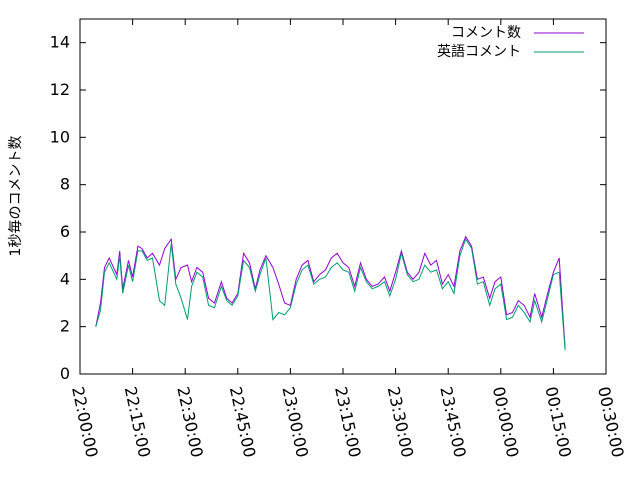 The width and height of the screenshot is (640, 480). What do you see at coordinates (65, 278) in the screenshot?
I see `y-tick-label: 4` at bounding box center [65, 278].